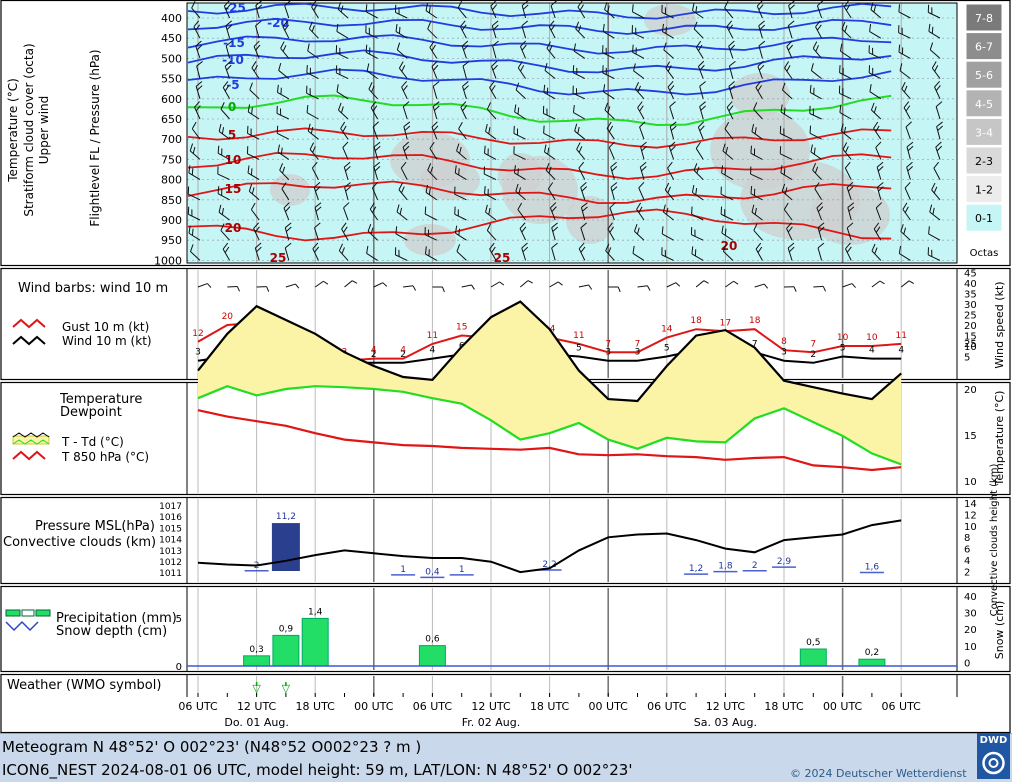  Describe the element at coordinates (578, 336) in the screenshot. I see `gust-value-label: 11` at that location.